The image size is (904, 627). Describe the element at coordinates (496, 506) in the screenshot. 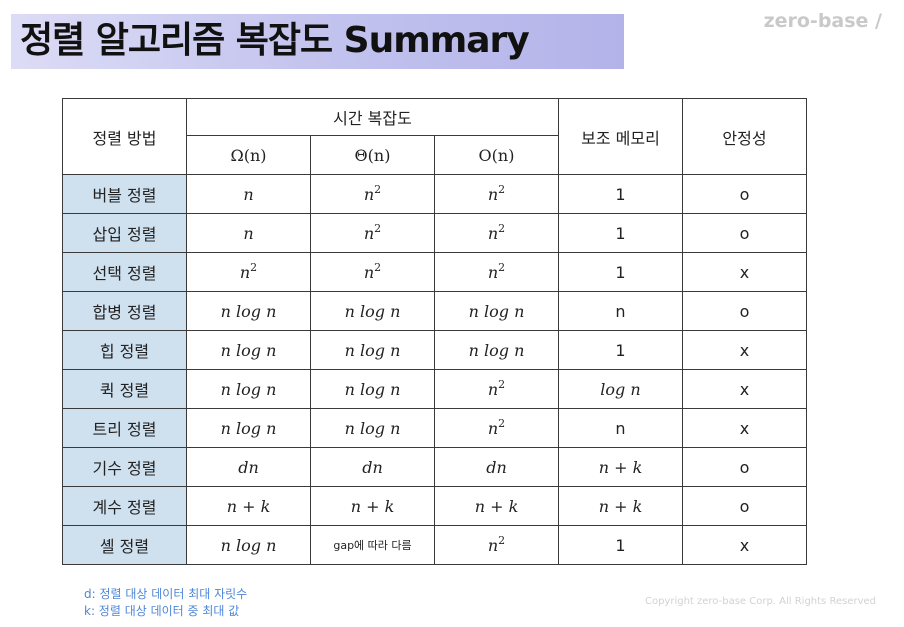

I see `complexity-bigo: n + k` at that location.